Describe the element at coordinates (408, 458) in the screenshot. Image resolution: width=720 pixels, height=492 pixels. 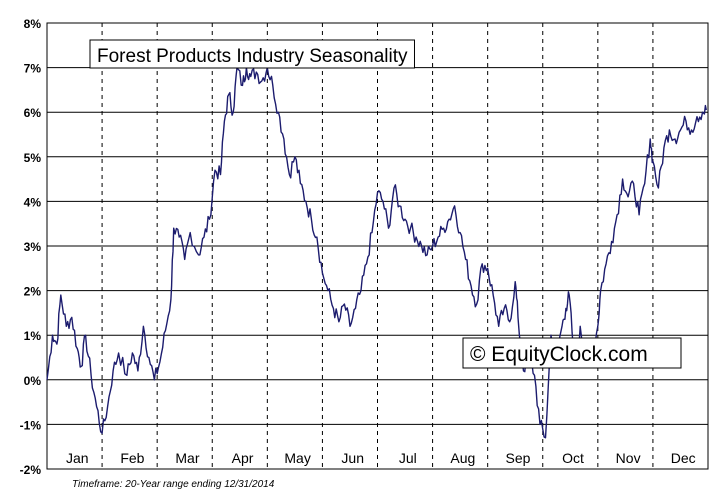
I see `month-label: Jul` at that location.